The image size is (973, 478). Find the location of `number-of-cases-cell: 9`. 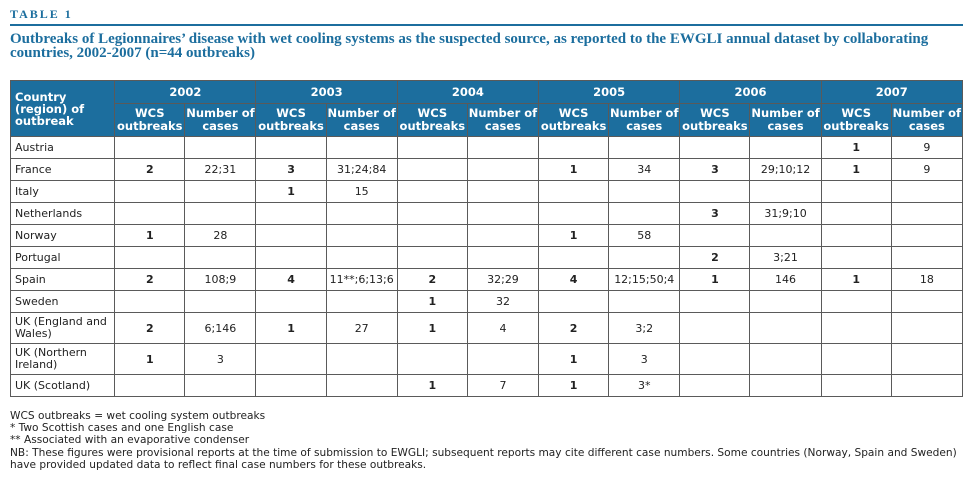

number-of-cases-cell: 9 is located at coordinates (927, 147).